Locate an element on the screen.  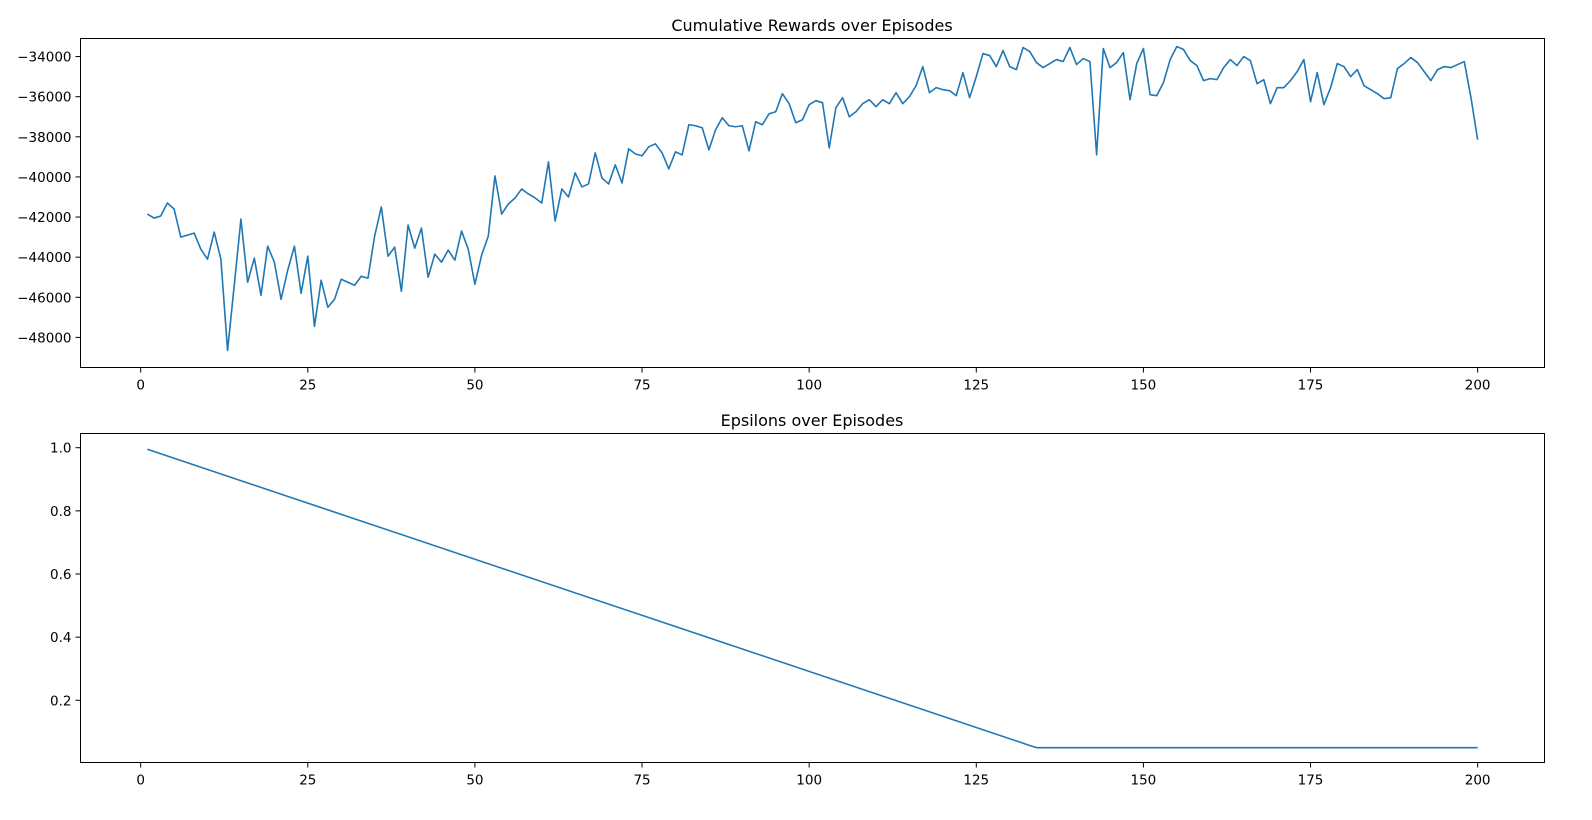
epsilon-y-axis: 0.2 0.4 0.6 0.8 1.0 is located at coordinates (65, 575).